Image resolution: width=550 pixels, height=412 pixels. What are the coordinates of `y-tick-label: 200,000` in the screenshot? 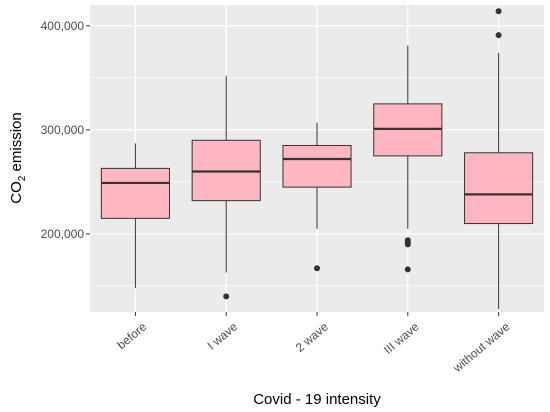 It's located at (63, 234).